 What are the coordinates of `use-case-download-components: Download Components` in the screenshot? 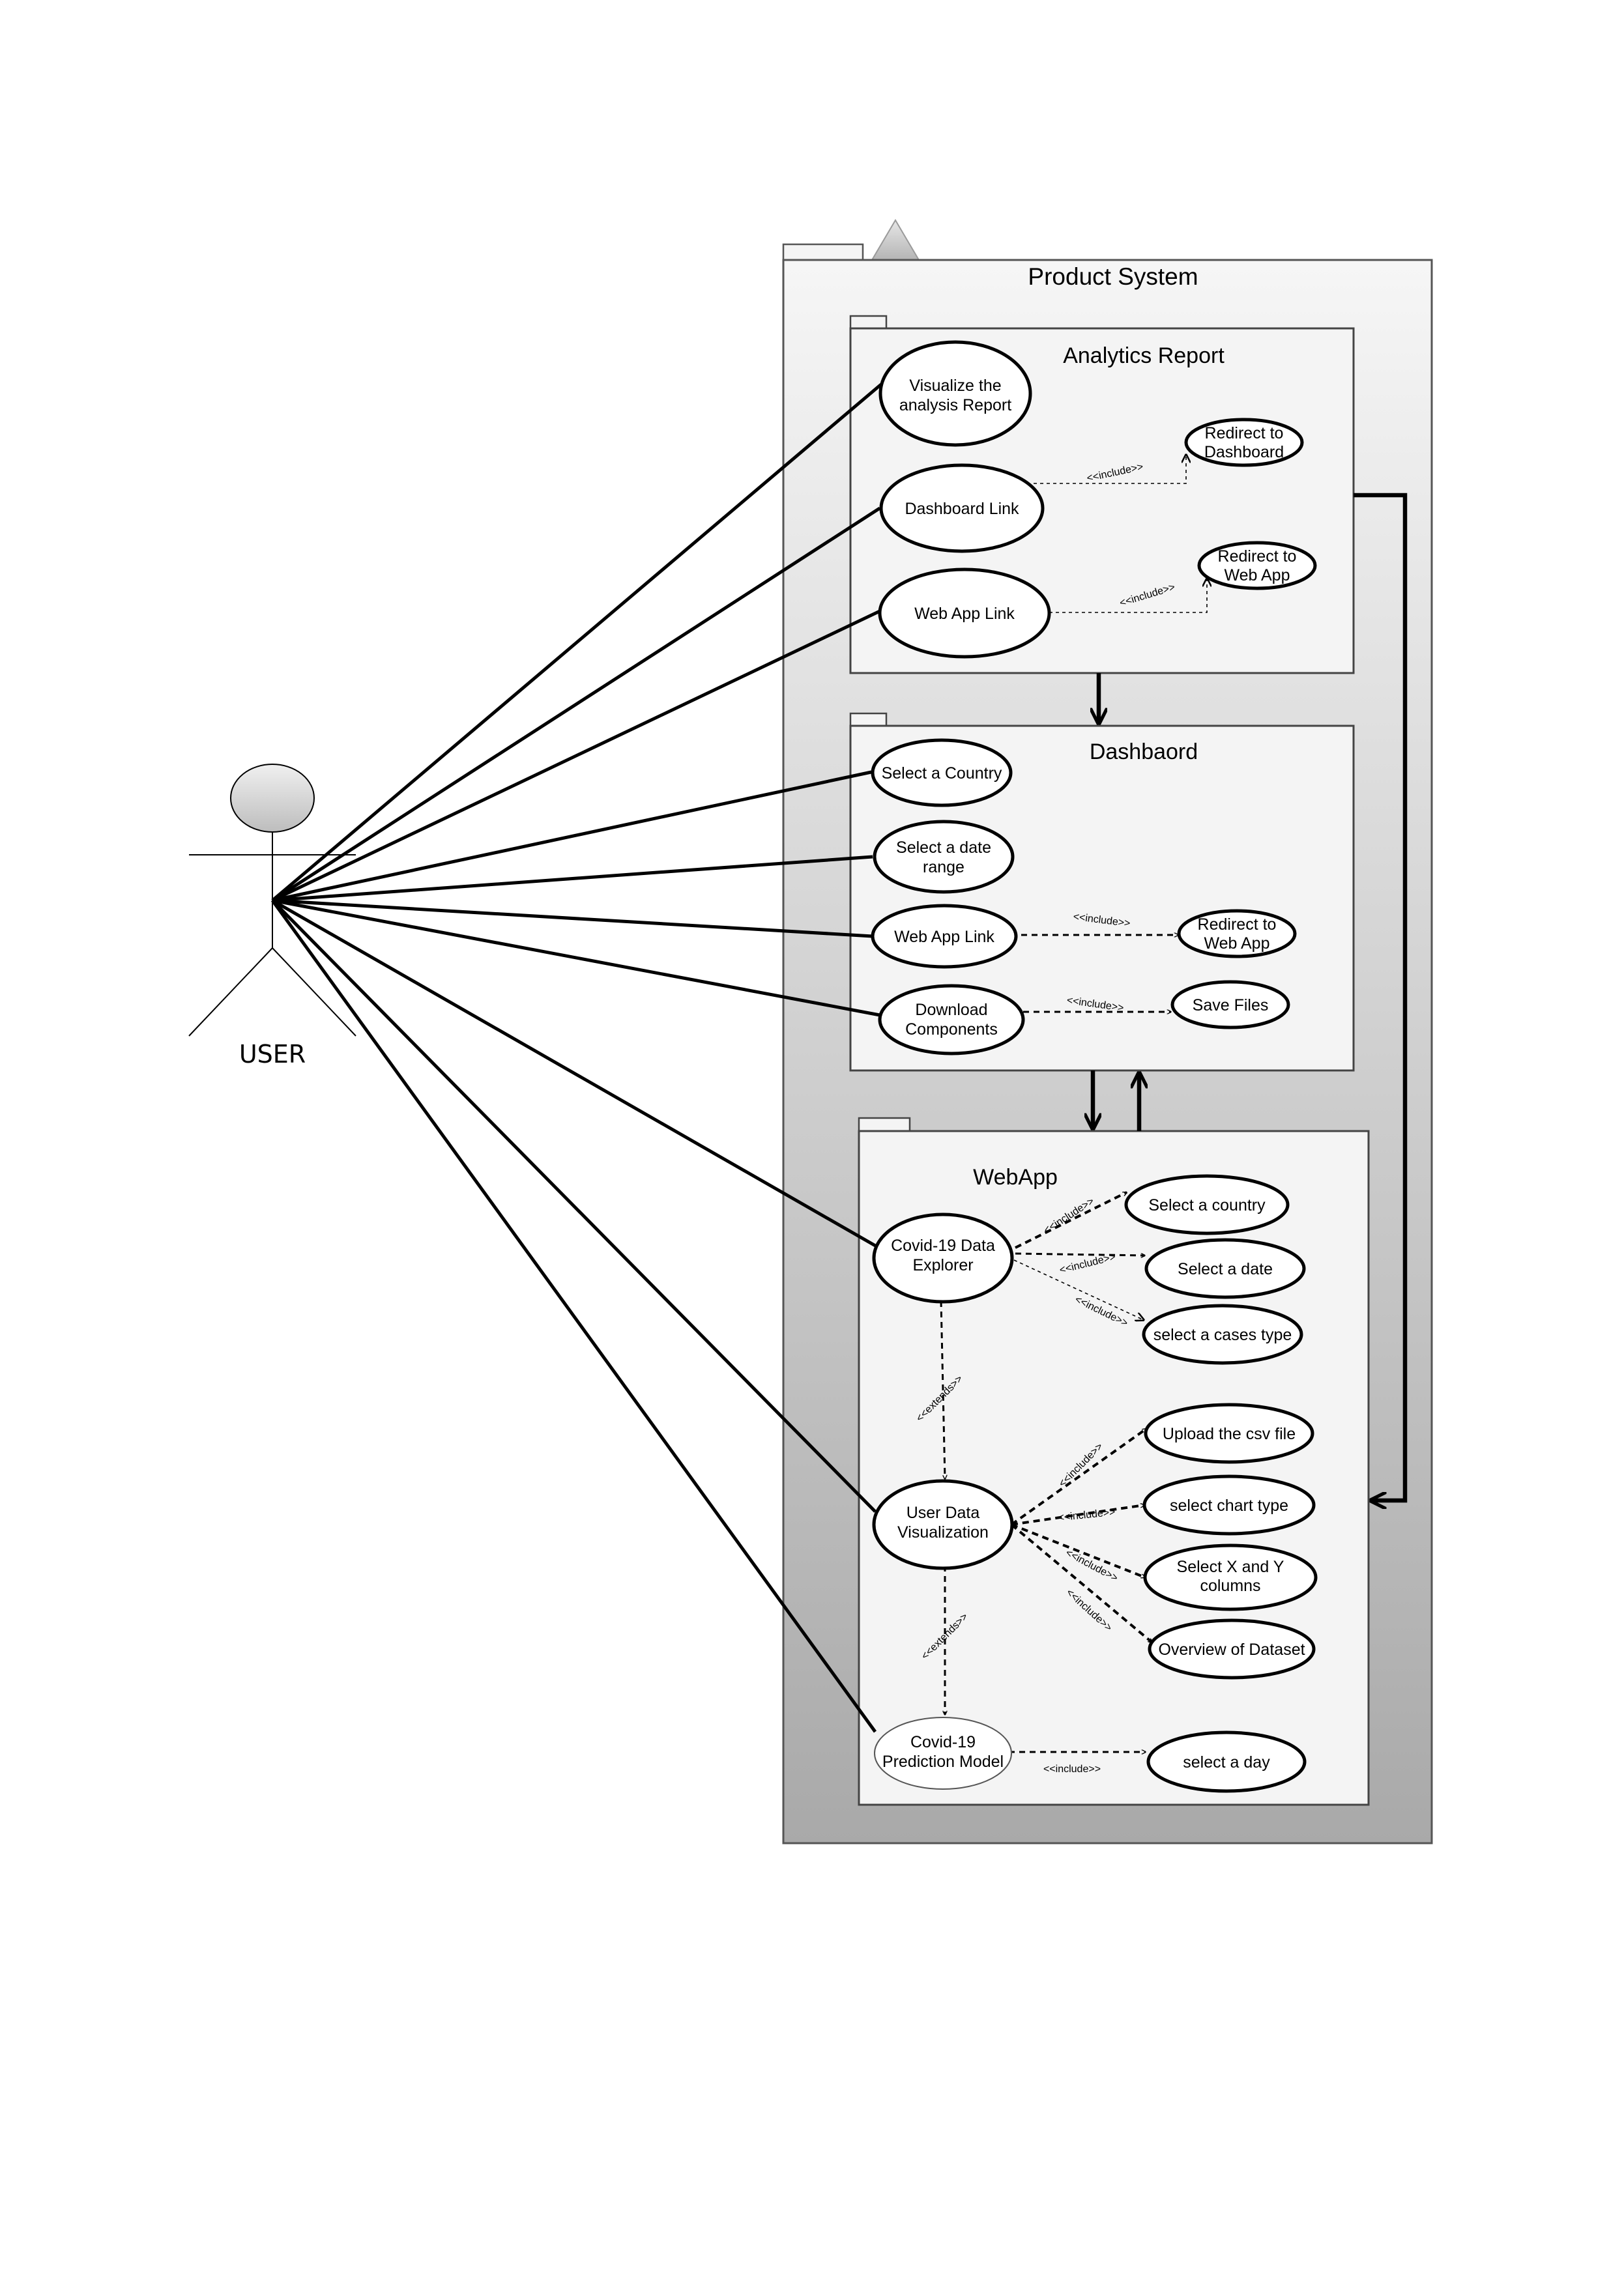 It's located at (952, 1019).